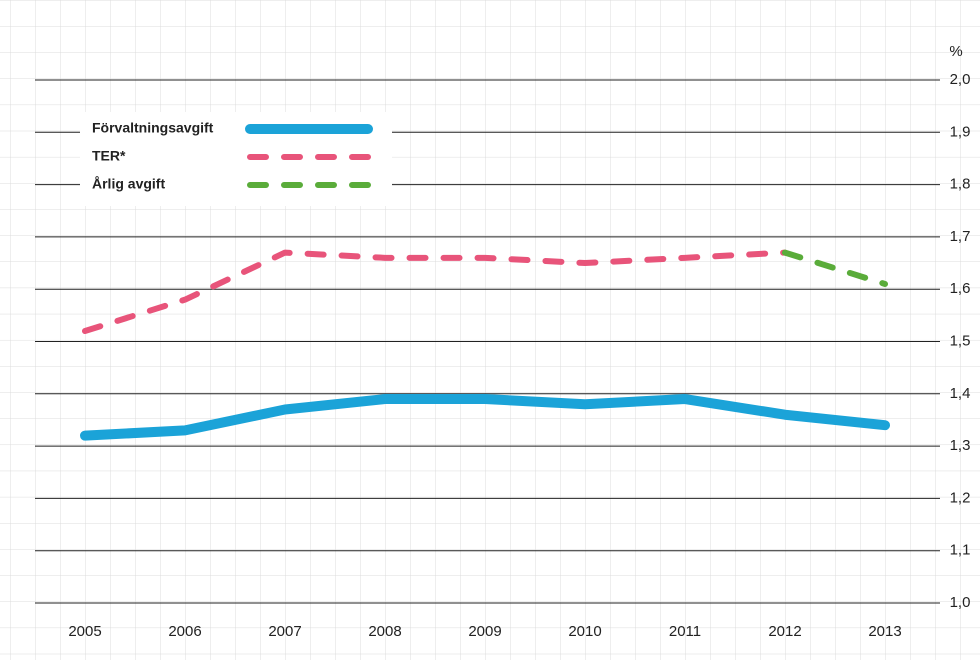 This screenshot has height=660, width=980. Describe the element at coordinates (484, 631) in the screenshot. I see `x-tick-label: 2009` at that location.